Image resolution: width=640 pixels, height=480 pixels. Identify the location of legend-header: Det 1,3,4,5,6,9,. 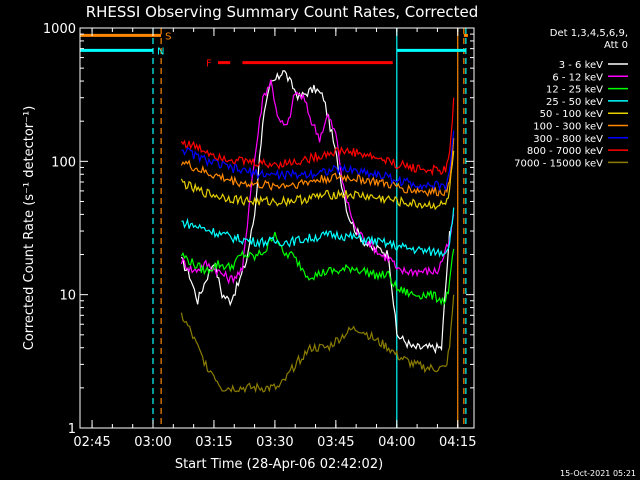
(589, 33).